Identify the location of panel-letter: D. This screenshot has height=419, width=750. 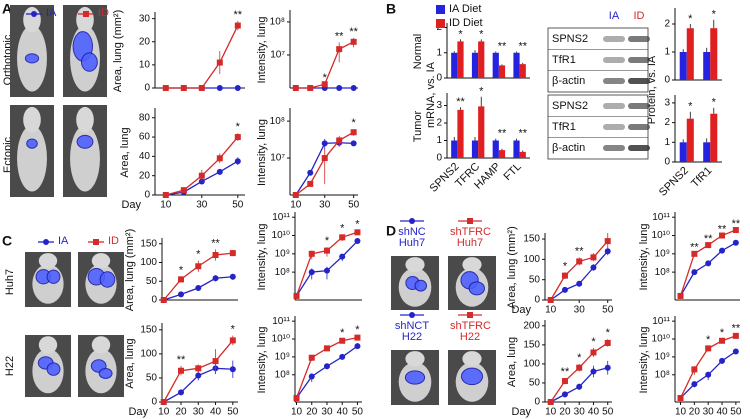
(391, 231).